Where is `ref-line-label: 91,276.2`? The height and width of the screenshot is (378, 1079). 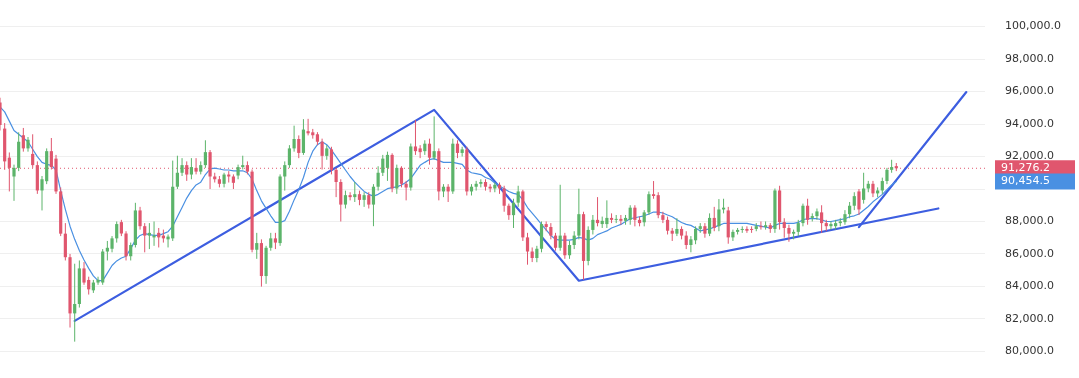
ref-line-label: 91,276.2 is located at coordinates (1025, 168).